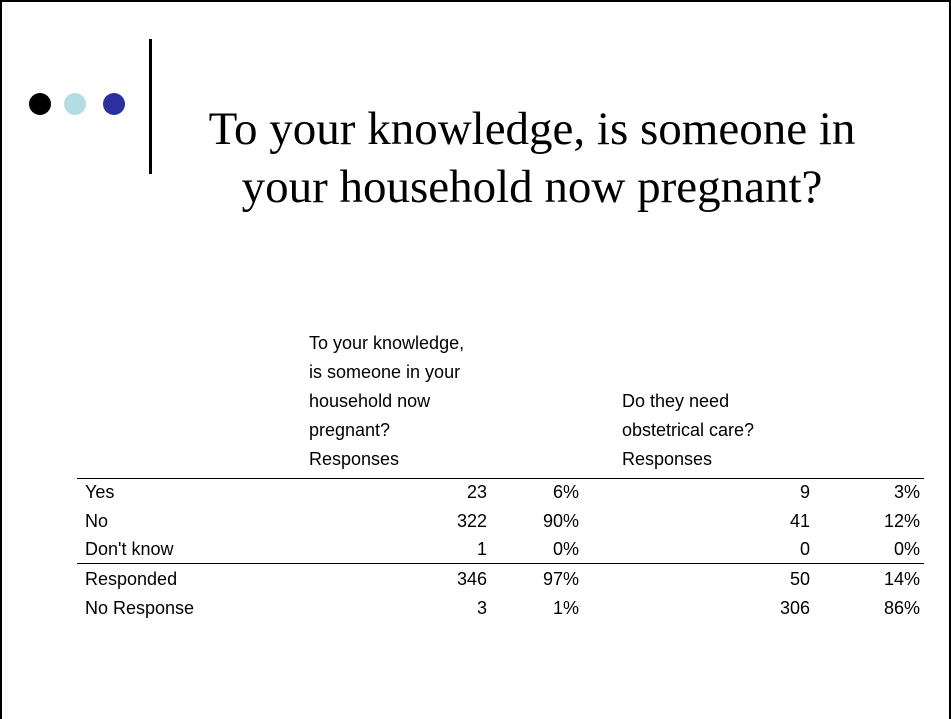  What do you see at coordinates (560, 579) in the screenshot?
I see `table-cell: 97%` at bounding box center [560, 579].